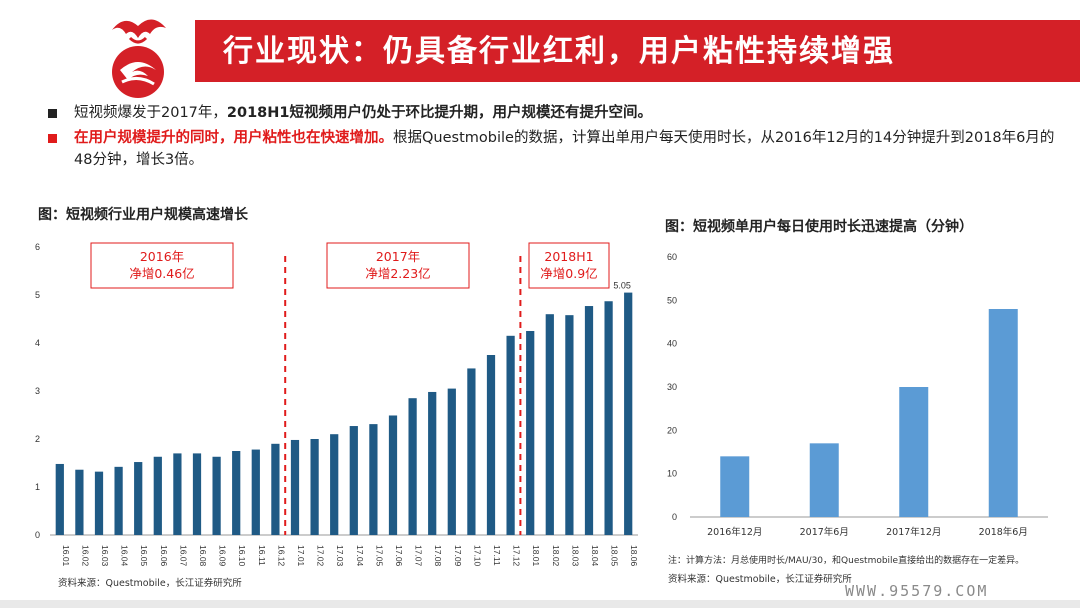 The height and width of the screenshot is (608, 1080). What do you see at coordinates (568, 273) in the screenshot?
I see `annotation-growth: 净增0.9亿` at bounding box center [568, 273].